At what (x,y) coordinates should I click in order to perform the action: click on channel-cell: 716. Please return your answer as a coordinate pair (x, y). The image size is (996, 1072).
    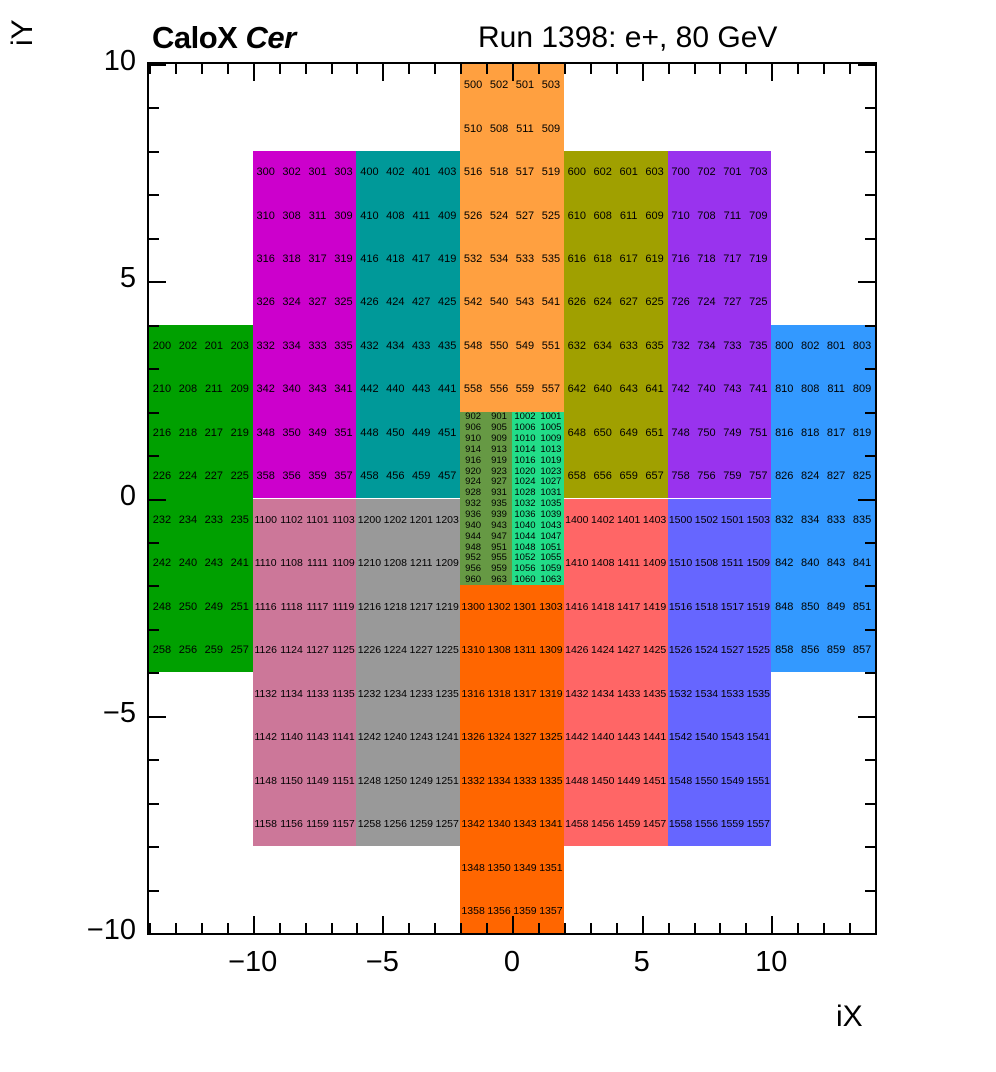
    Looking at the image, I should click on (681, 259).